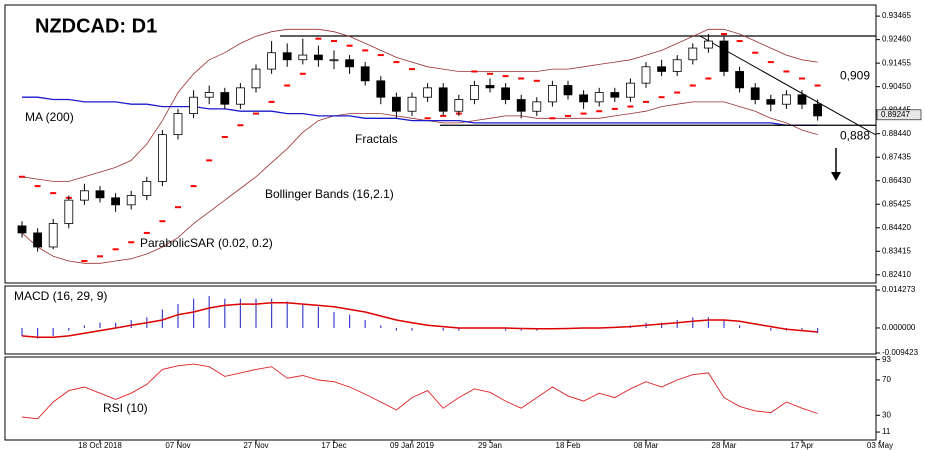 This screenshot has height=450, width=925. What do you see at coordinates (836, 176) in the screenshot?
I see `arrow-head` at bounding box center [836, 176].